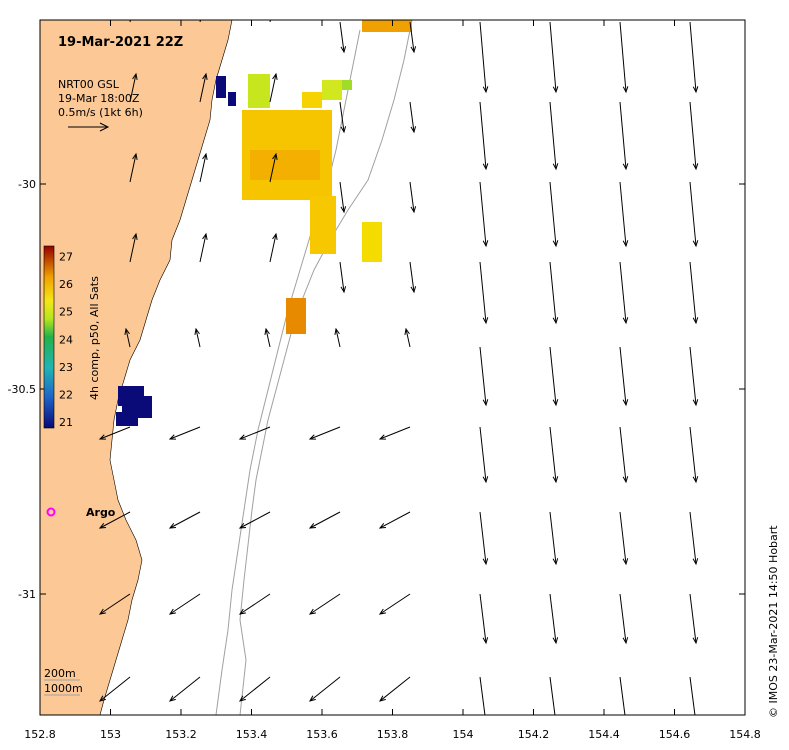  Describe the element at coordinates (66, 422) in the screenshot. I see `colorbar-tick-label: 21` at that location.